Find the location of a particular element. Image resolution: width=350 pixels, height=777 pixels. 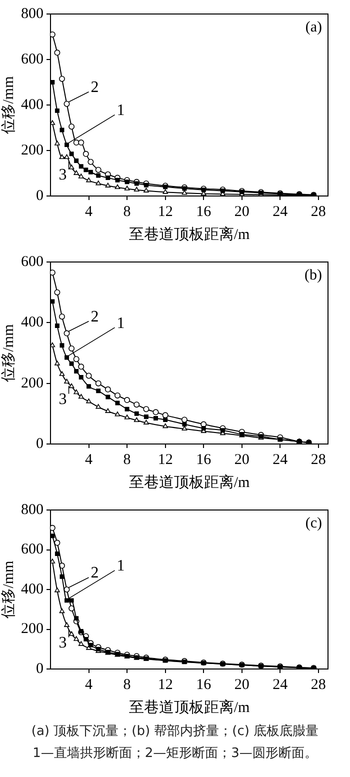

chart-title: (b) is located at coordinates (313, 275).